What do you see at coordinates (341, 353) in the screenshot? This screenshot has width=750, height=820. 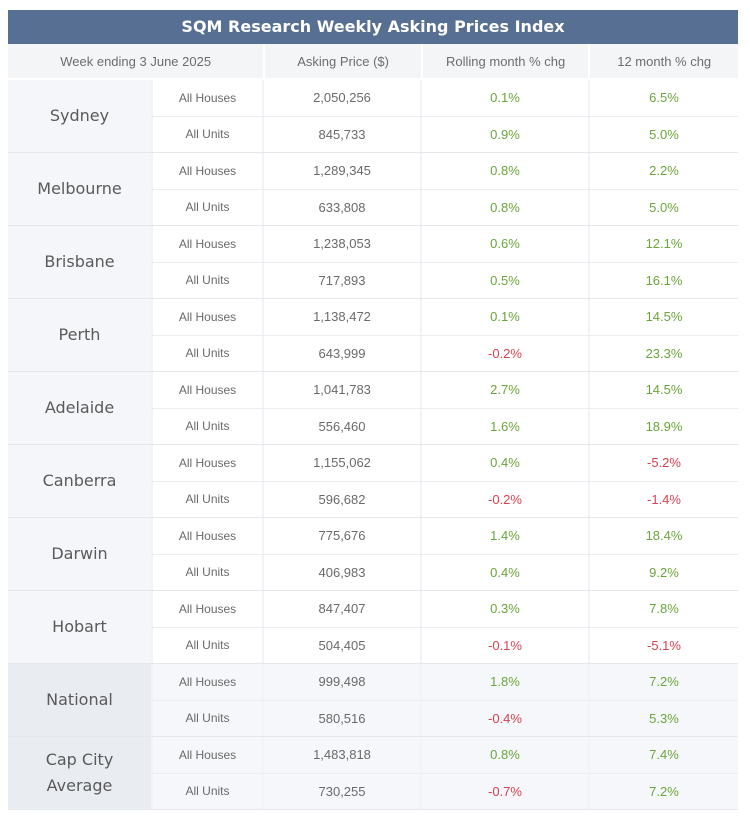 I see `asking-price-cell: 643,999` at bounding box center [341, 353].